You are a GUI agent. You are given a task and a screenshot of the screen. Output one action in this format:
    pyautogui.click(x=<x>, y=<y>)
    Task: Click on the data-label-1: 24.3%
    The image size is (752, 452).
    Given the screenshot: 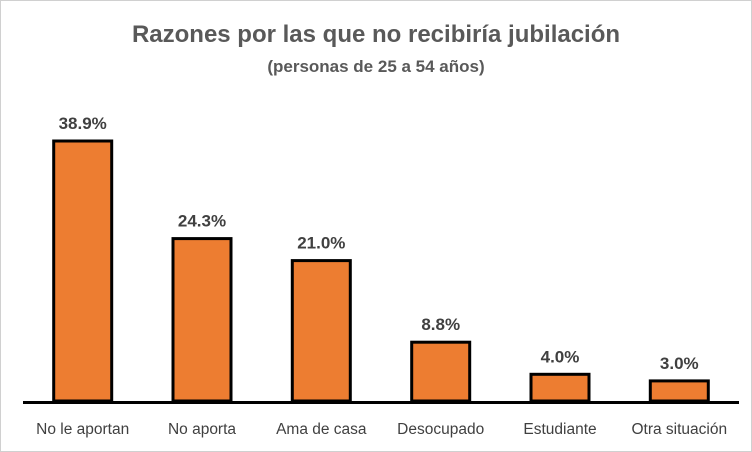 What is the action you would take?
    pyautogui.click(x=202, y=221)
    